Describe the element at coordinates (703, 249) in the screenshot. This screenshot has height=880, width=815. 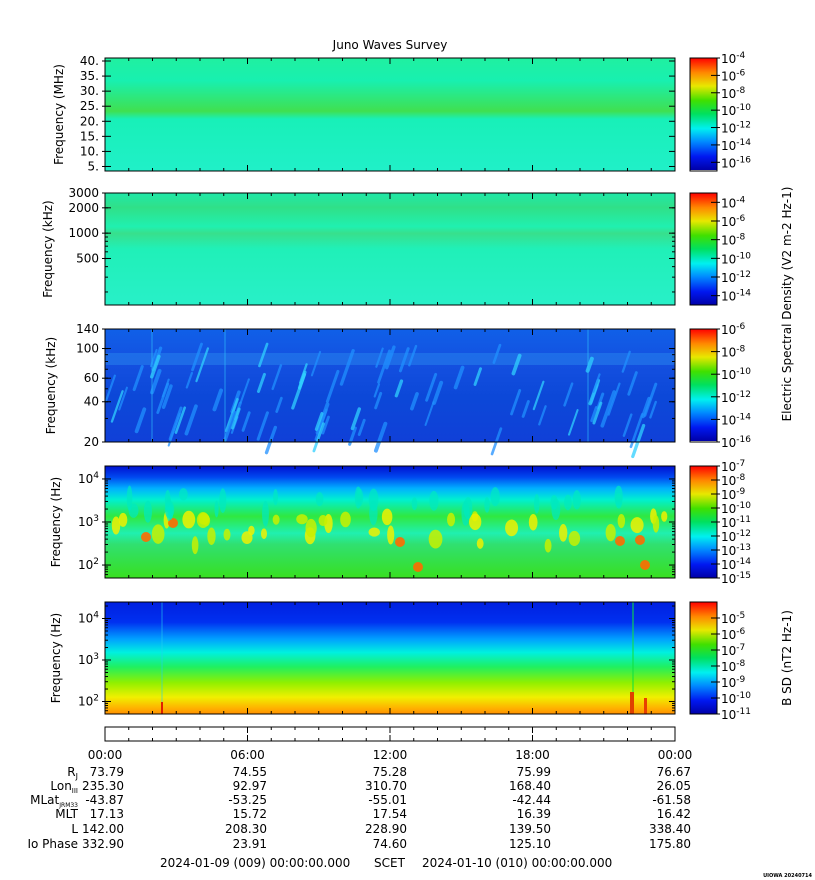
I see `colorbar-2-scale` at that location.